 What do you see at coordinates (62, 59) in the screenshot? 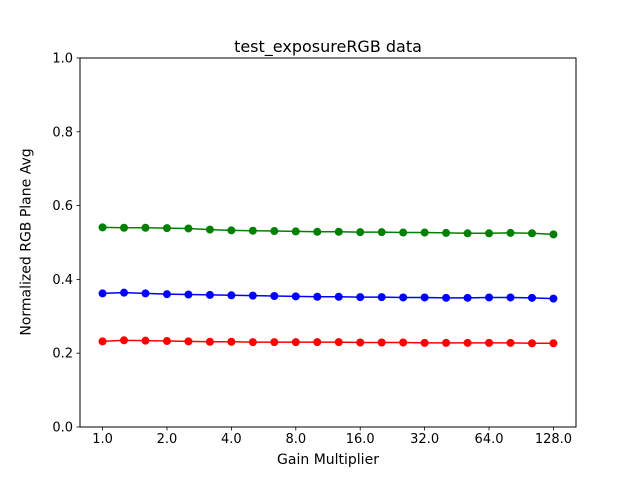
I see `y-tick-label: 1.0` at bounding box center [62, 59].